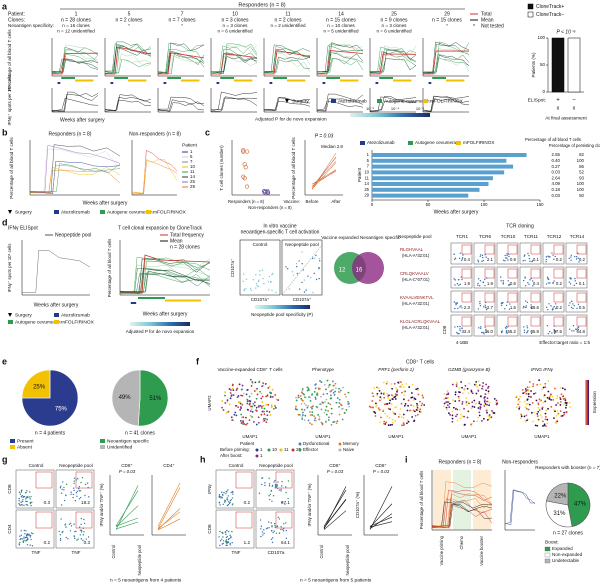  I want to click on label: TCR12, so click(554, 236).